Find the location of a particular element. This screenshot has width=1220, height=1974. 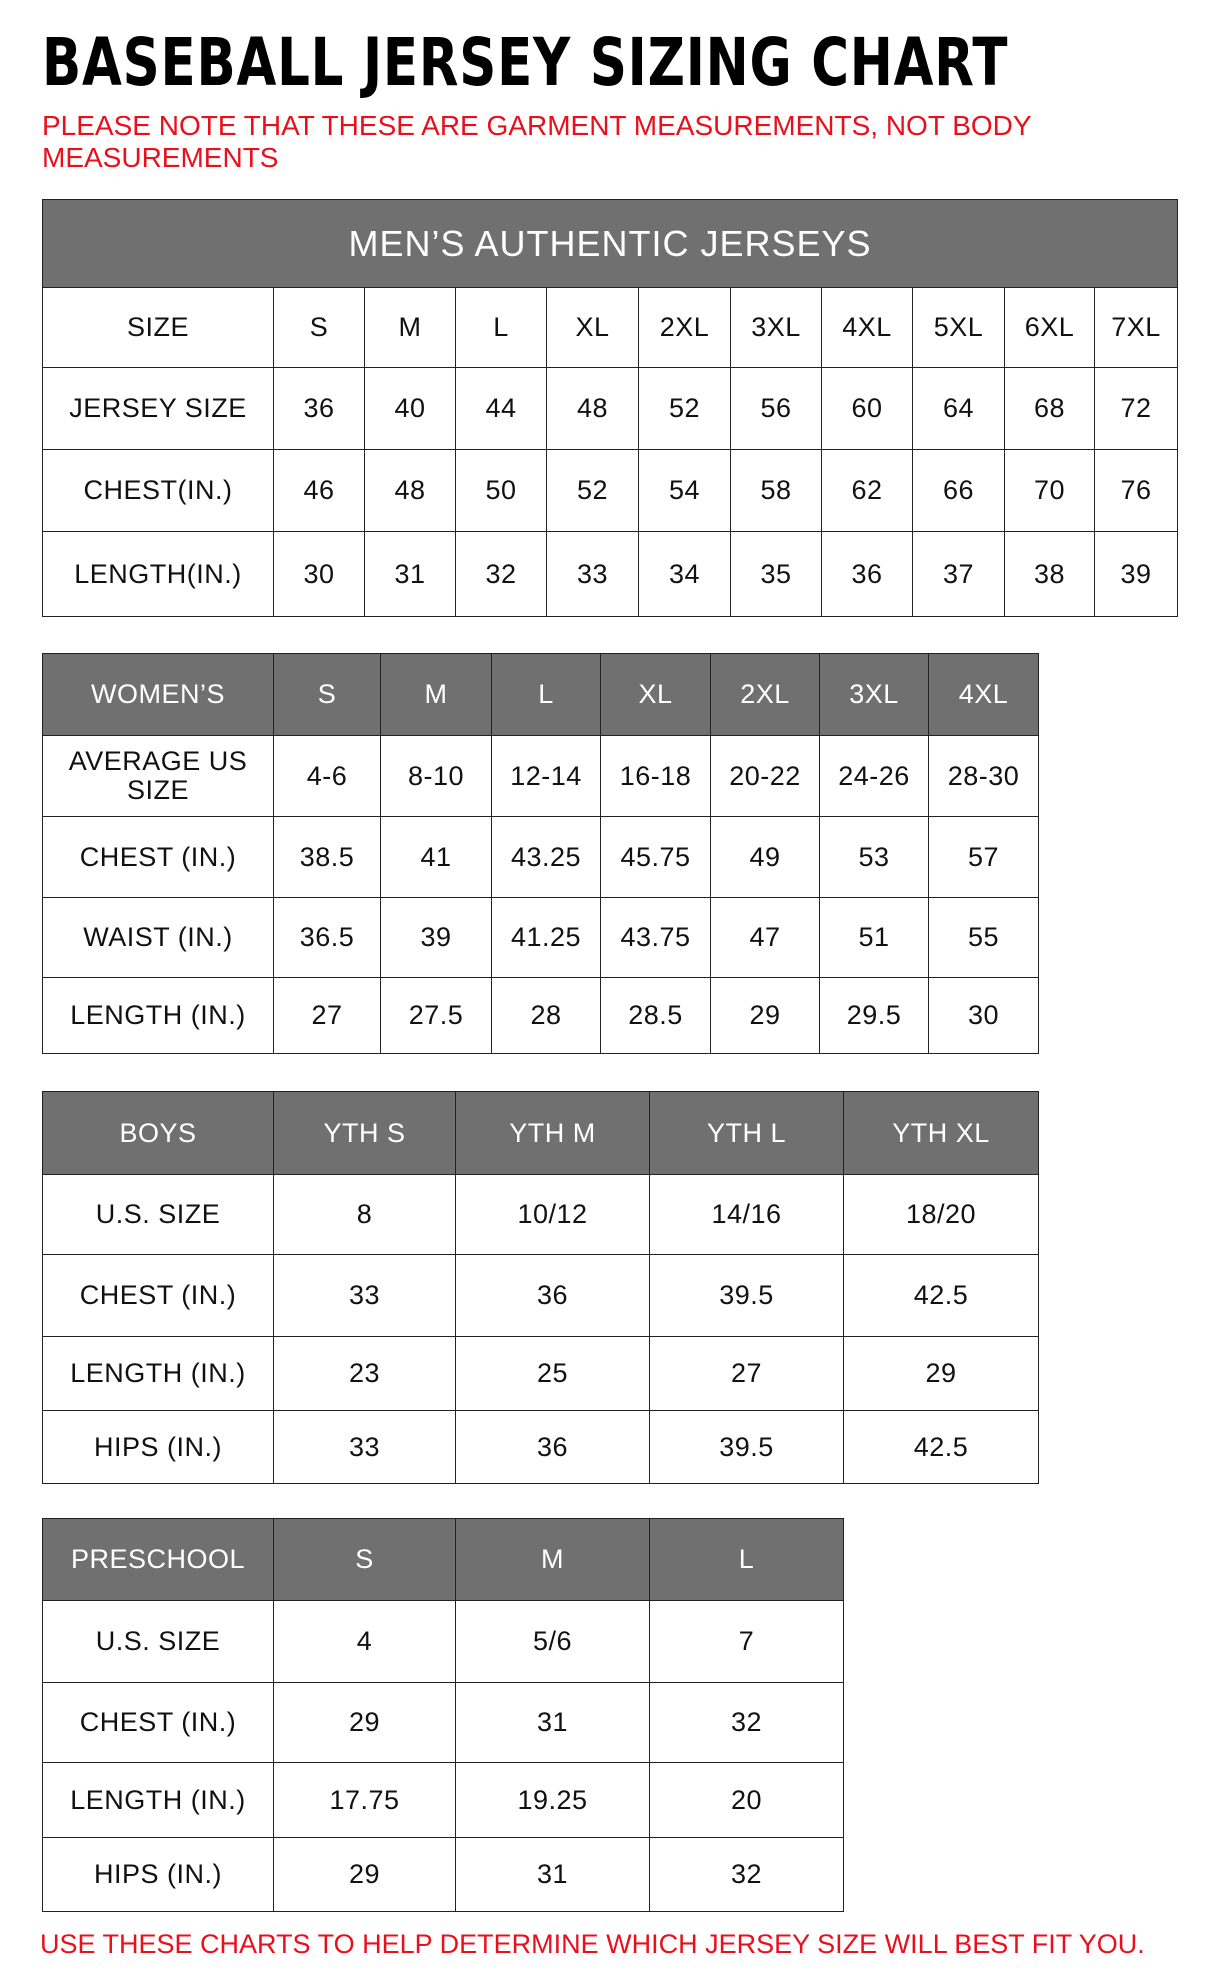

table-banner-row: MEN’S AUTHENTIC JERSEYS is located at coordinates (610, 243).